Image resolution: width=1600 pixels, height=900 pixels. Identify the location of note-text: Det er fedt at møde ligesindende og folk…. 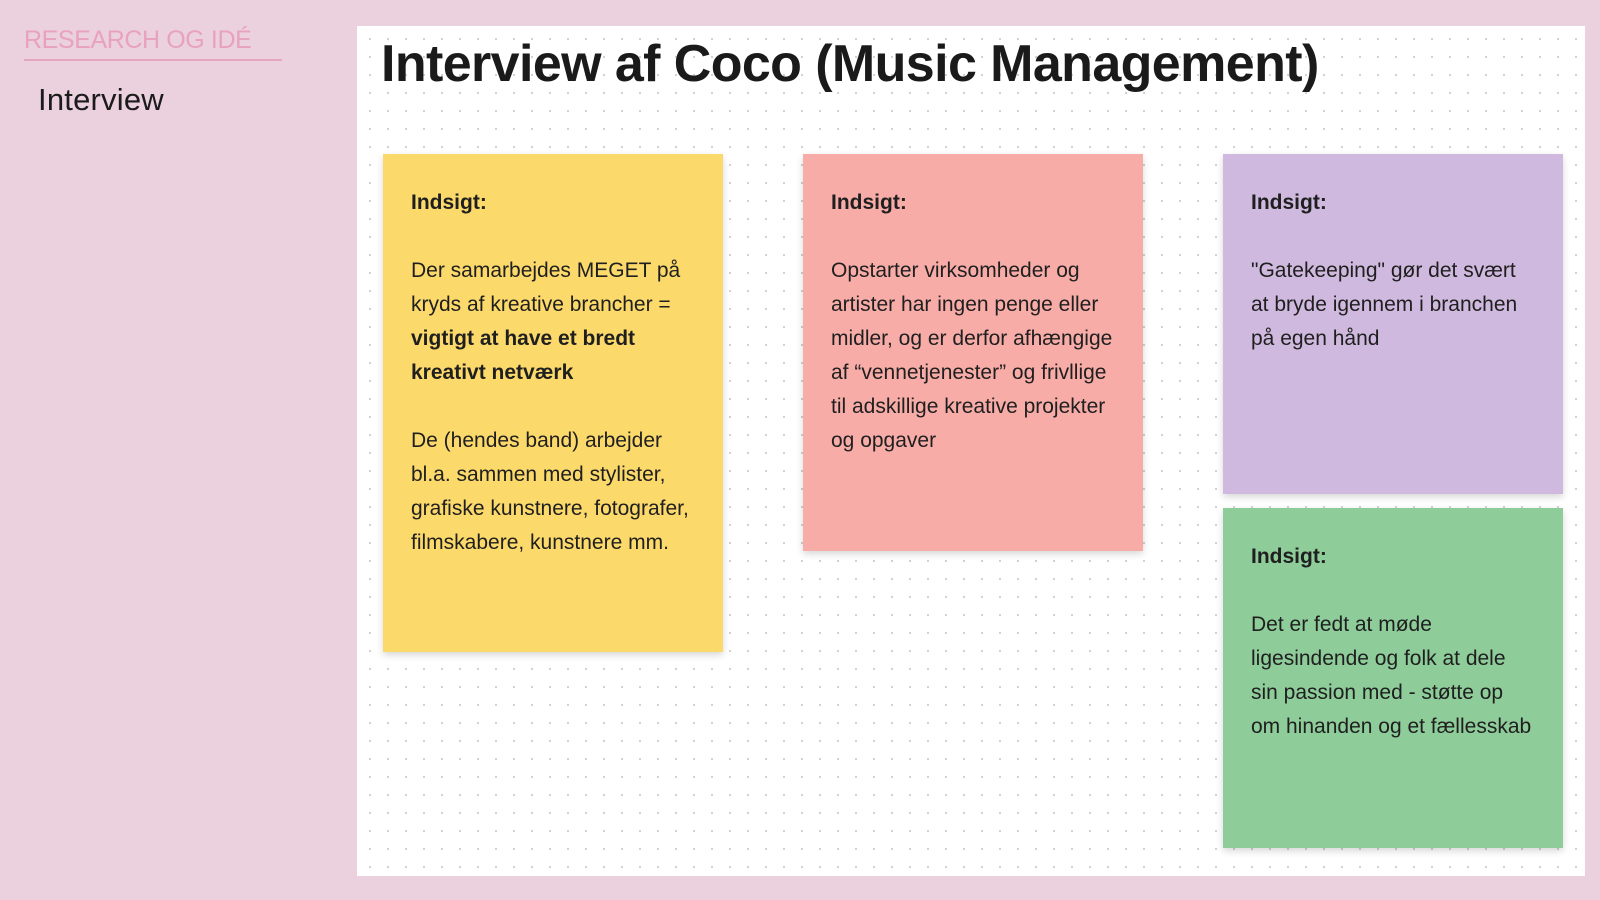
(1391, 675).